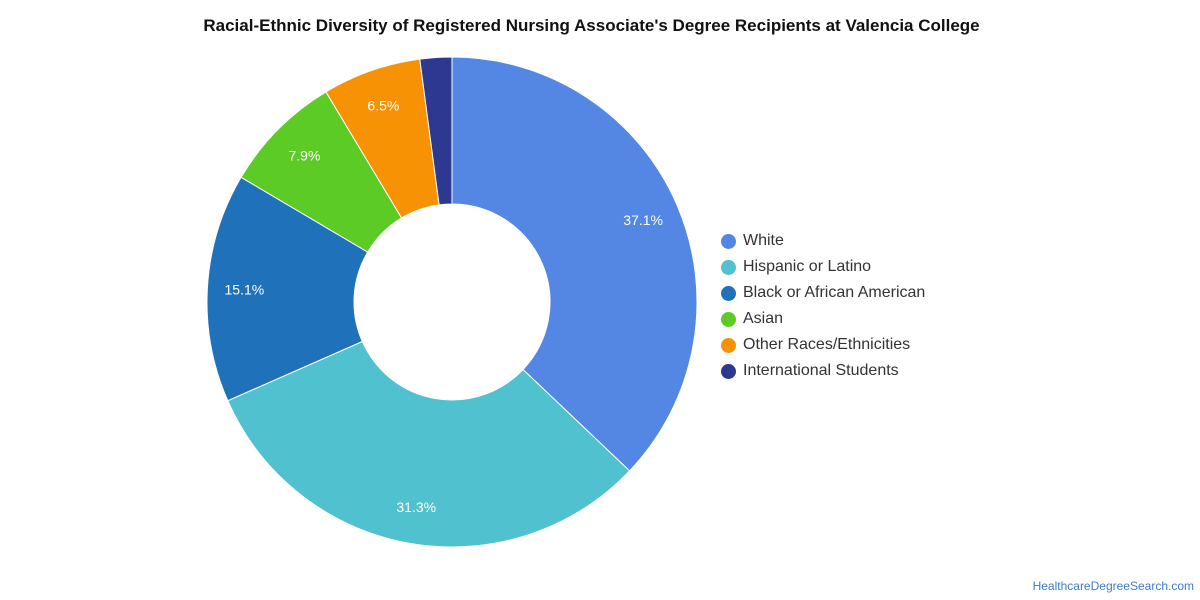  Describe the element at coordinates (245, 290) in the screenshot. I see `slice-value-label: 15.1%` at that location.